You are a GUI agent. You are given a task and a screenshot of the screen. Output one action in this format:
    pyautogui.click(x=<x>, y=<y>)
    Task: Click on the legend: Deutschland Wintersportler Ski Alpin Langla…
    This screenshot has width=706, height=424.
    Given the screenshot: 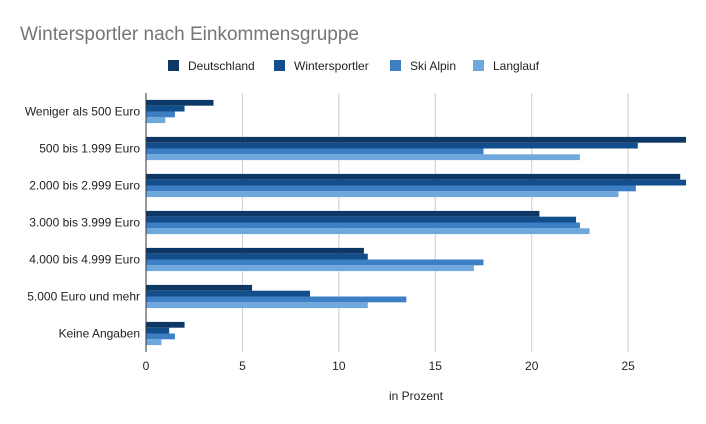 What is the action you would take?
    pyautogui.click(x=354, y=66)
    